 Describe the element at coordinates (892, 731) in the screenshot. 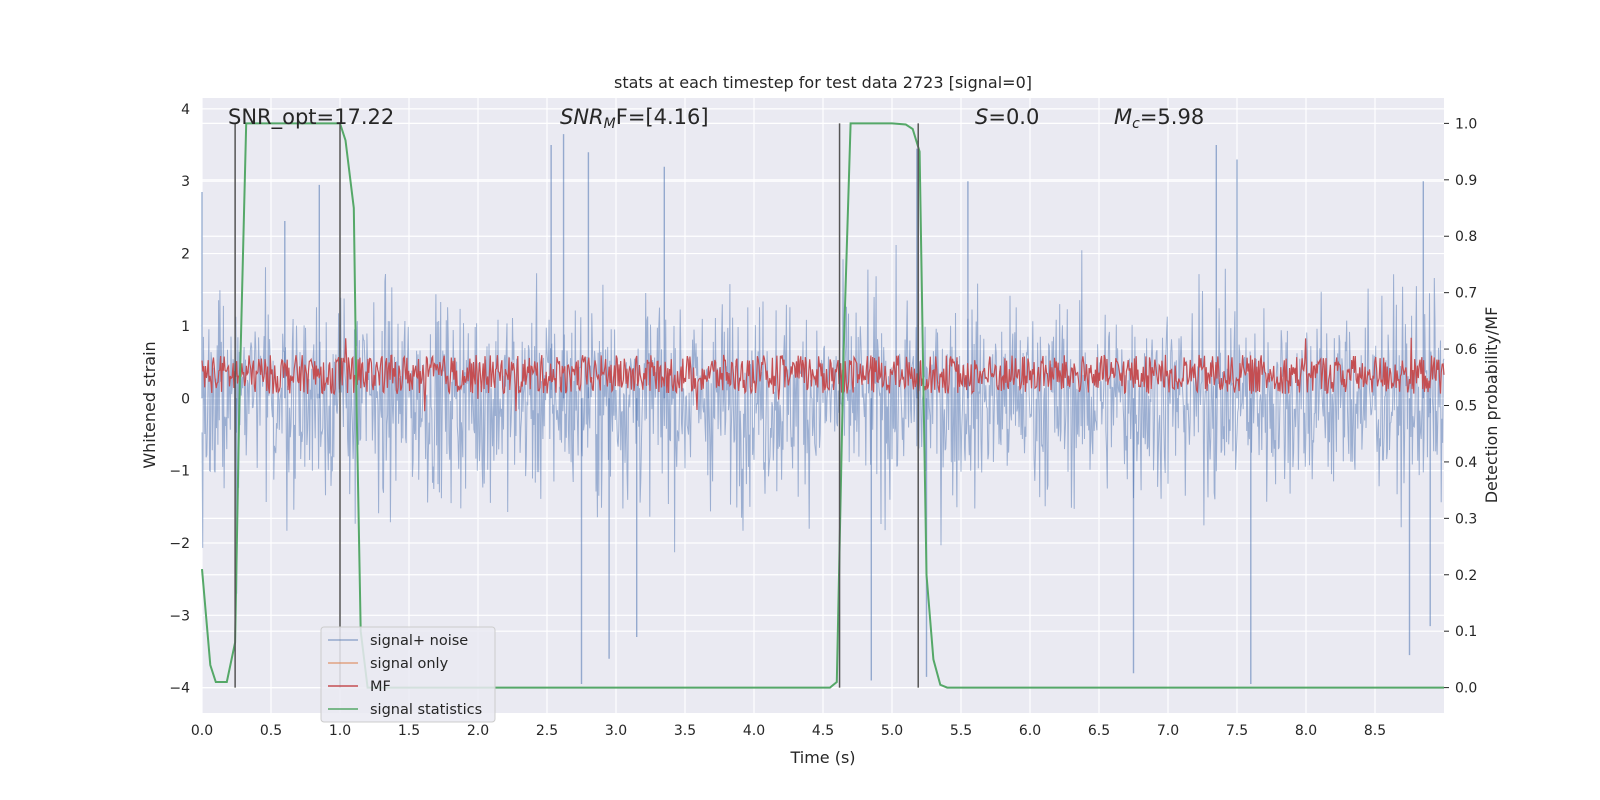

I see `x-tick-label: 5.0` at that location.